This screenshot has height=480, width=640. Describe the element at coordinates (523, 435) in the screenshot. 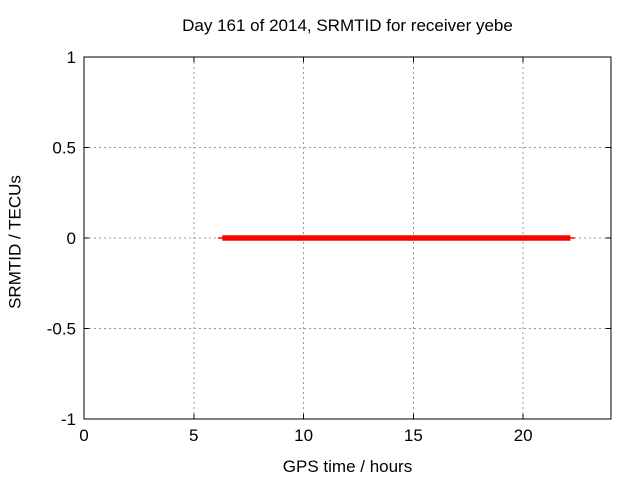

I see `x-tick-label: 20` at that location.